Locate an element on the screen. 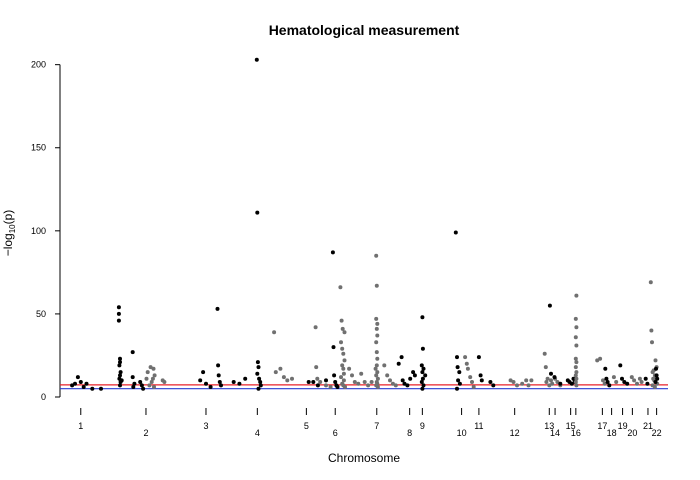 The width and height of the screenshot is (700, 480). chromosome-tick-label: 22 is located at coordinates (657, 433).